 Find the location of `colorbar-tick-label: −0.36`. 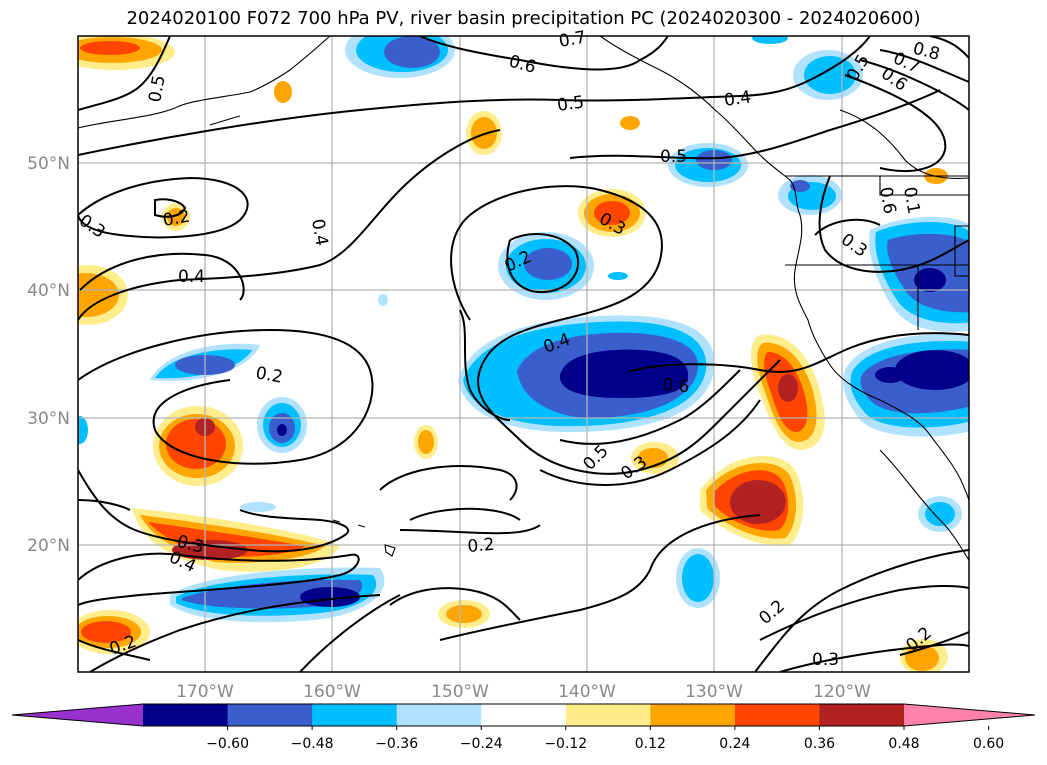

colorbar-tick-label: −0.36 is located at coordinates (396, 744).